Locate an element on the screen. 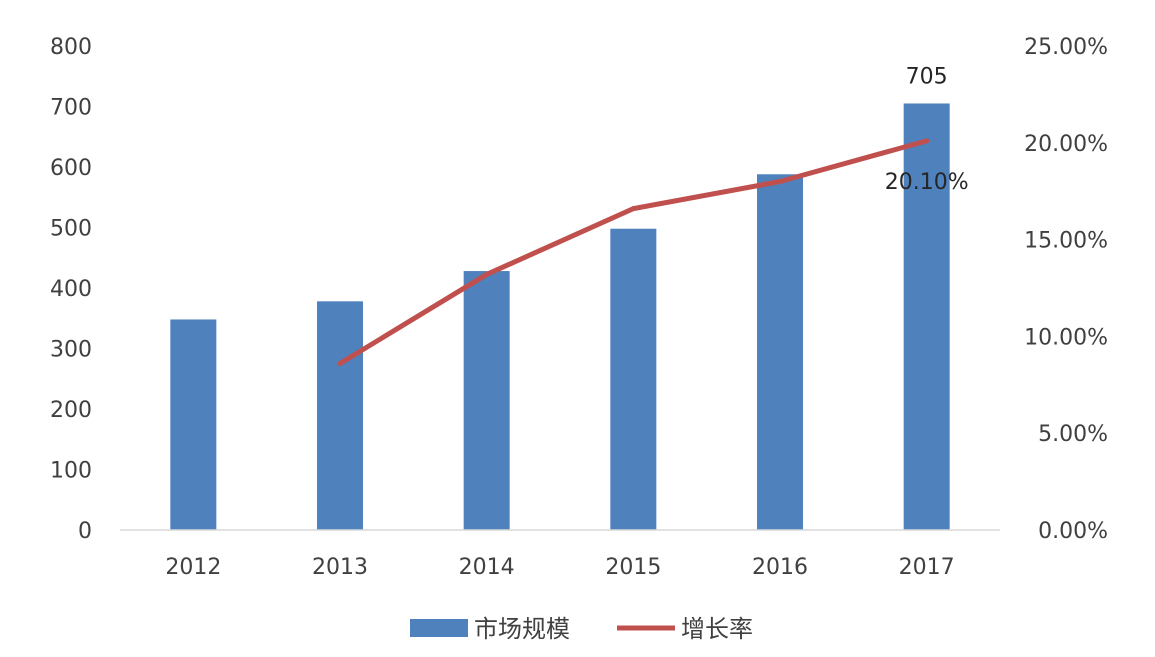 The image size is (1155, 657). x-tick-label: 2016 is located at coordinates (780, 567).